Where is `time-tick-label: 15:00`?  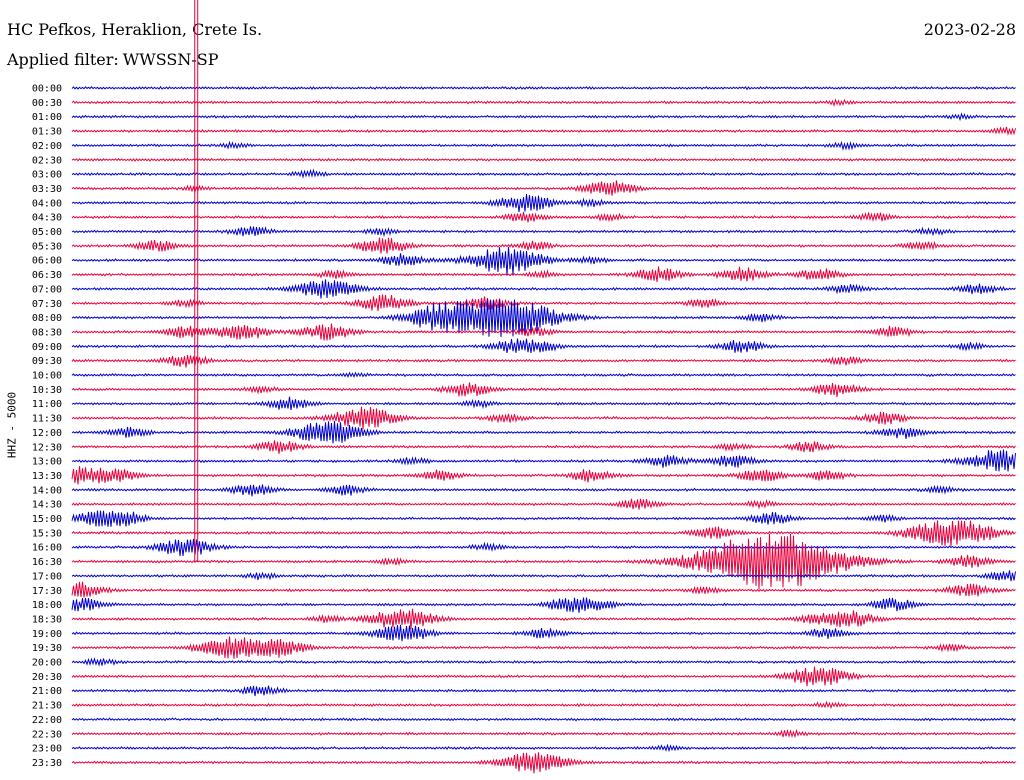
time-tick-label: 15:00 is located at coordinates (47, 519).